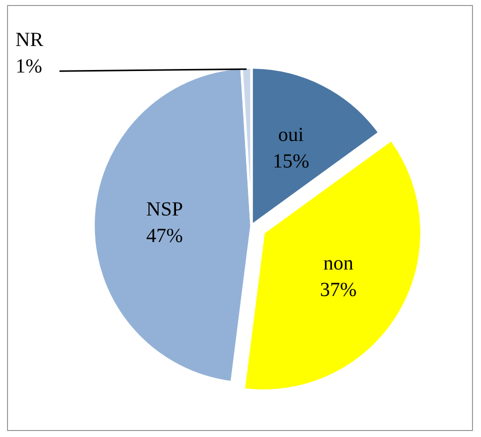 This screenshot has width=481, height=437. Describe the element at coordinates (29, 67) in the screenshot. I see `data-label: 1%` at that location.